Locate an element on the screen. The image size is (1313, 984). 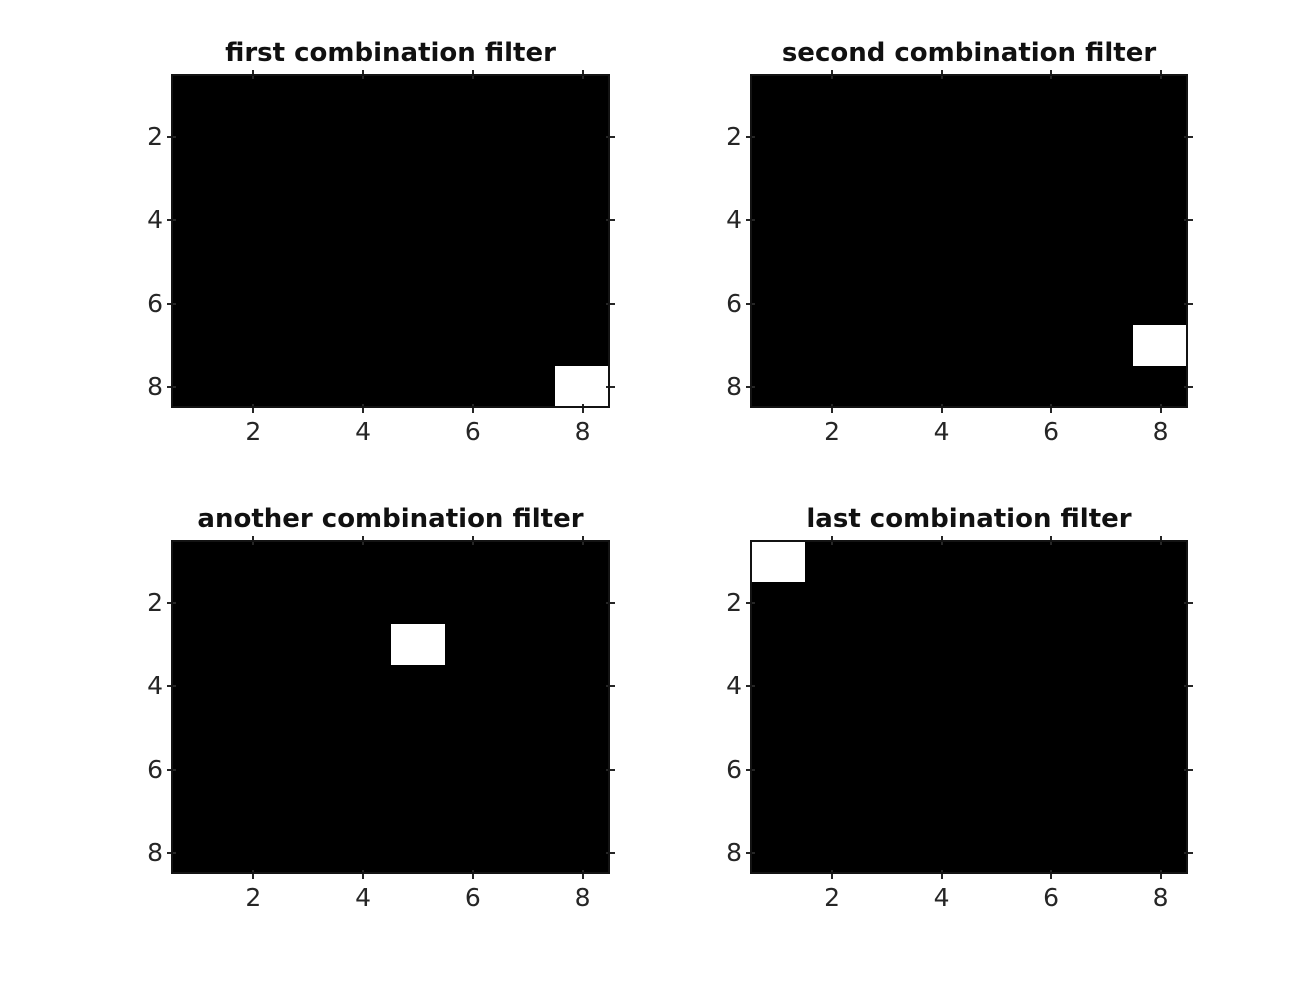
subplot-title: second combination filter is located at coordinates (969, 53).